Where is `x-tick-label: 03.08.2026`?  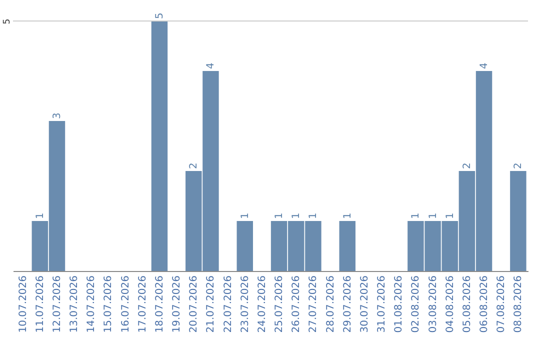
x-tick-label: 03.08.2026 is located at coordinates (433, 304).